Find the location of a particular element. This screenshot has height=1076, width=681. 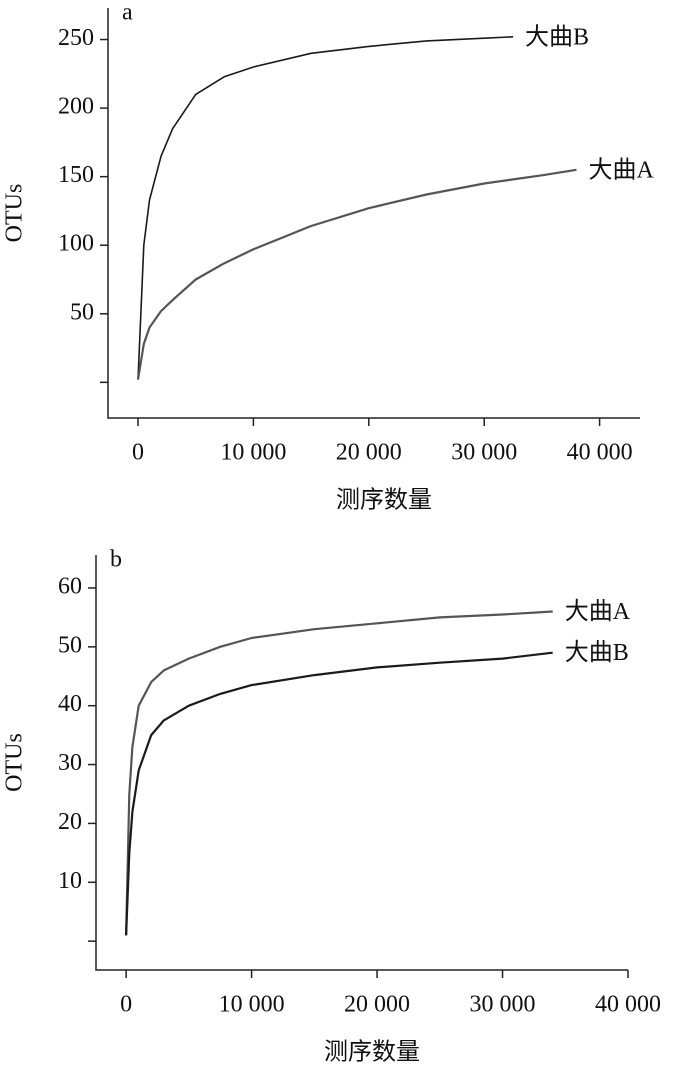

y-tick-label: 40 is located at coordinates (70, 704).